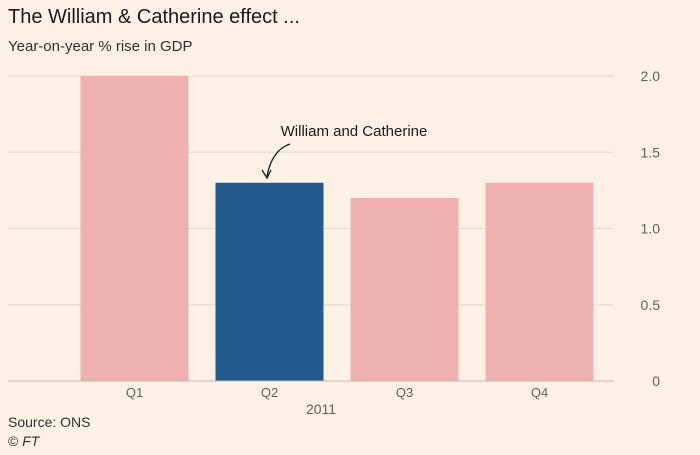  I want to click on y-tick-label: 0.5, so click(651, 305).